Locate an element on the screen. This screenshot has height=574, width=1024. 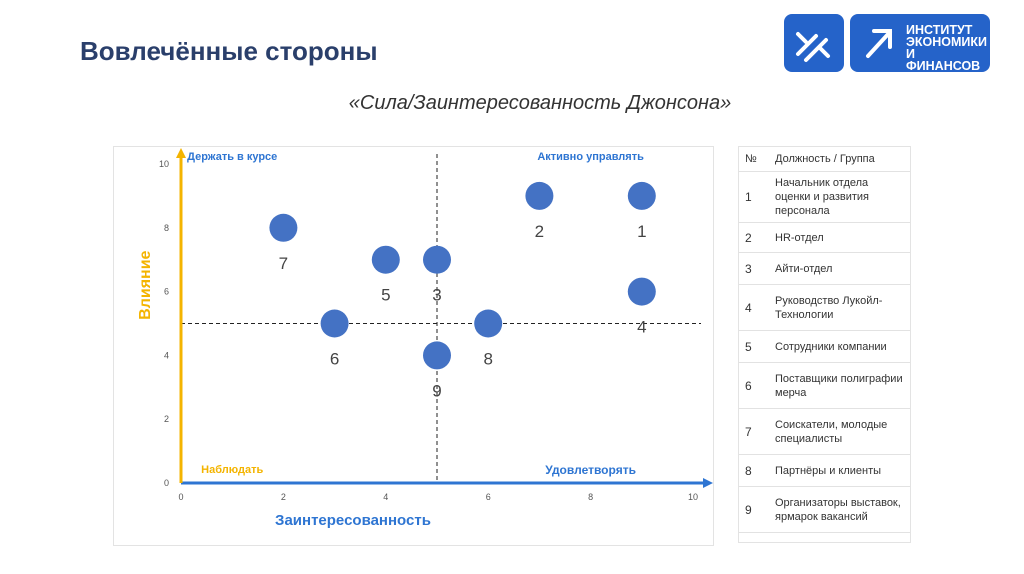
y-tick-label: 10 is located at coordinates (164, 164).